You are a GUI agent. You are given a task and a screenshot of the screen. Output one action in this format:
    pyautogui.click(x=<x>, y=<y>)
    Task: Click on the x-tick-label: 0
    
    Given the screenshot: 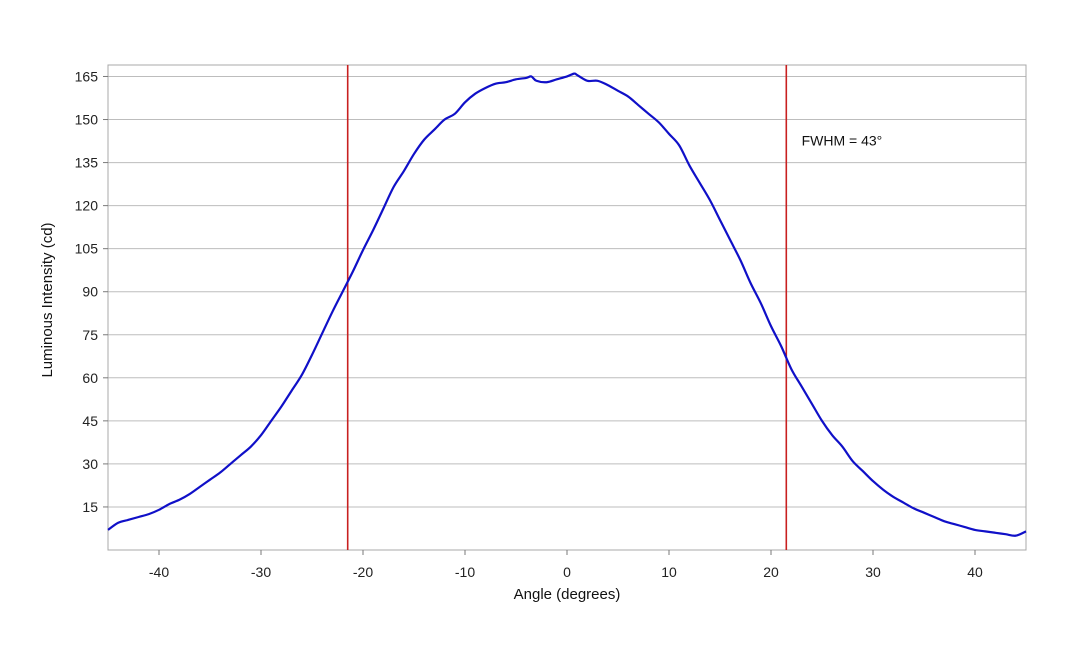 What is the action you would take?
    pyautogui.click(x=567, y=572)
    